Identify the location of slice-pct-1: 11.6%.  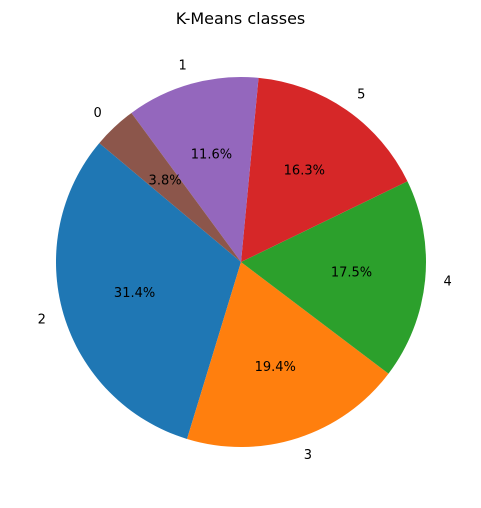
(211, 155).